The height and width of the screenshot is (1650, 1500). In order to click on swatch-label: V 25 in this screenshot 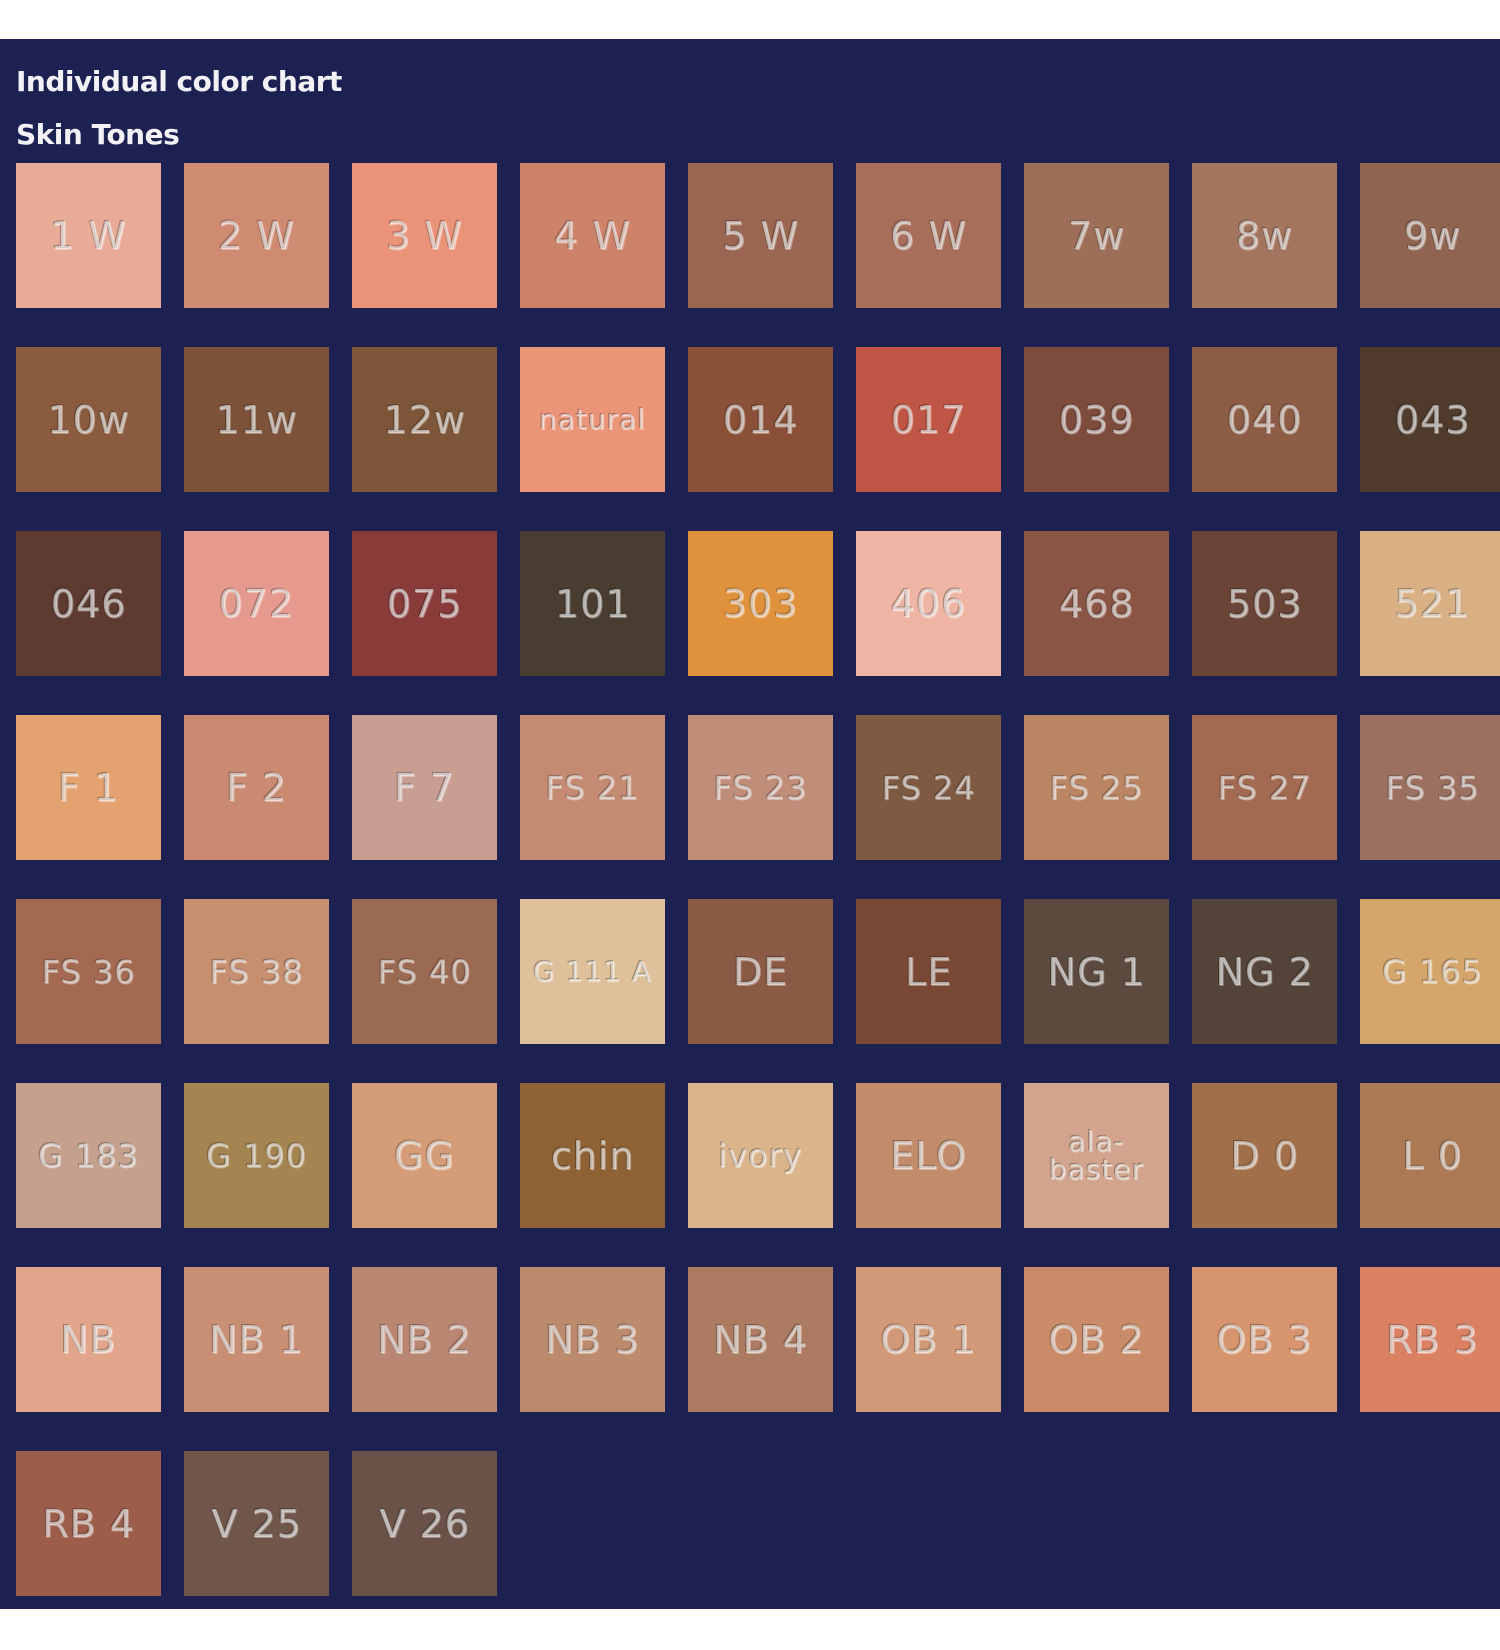, I will do `click(256, 1523)`.